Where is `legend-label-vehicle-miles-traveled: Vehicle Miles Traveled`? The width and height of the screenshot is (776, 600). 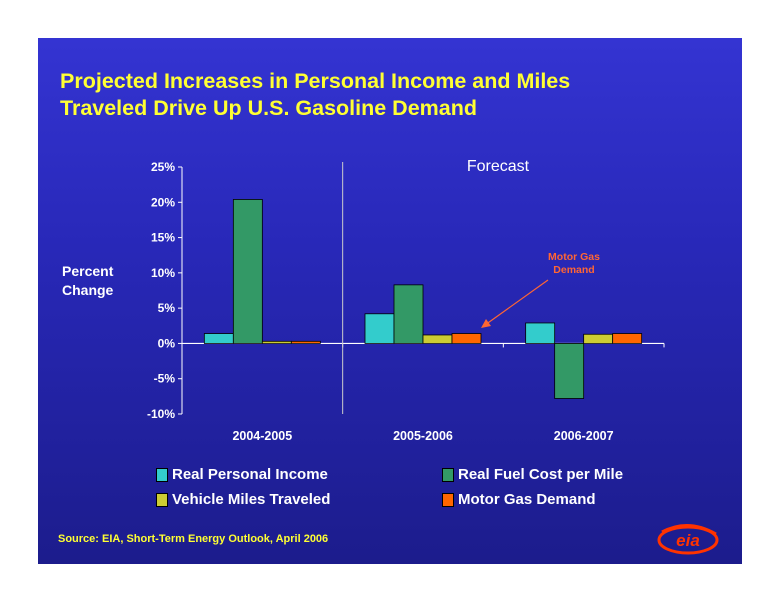 legend-label-vehicle-miles-traveled: Vehicle Miles Traveled is located at coordinates (251, 499).